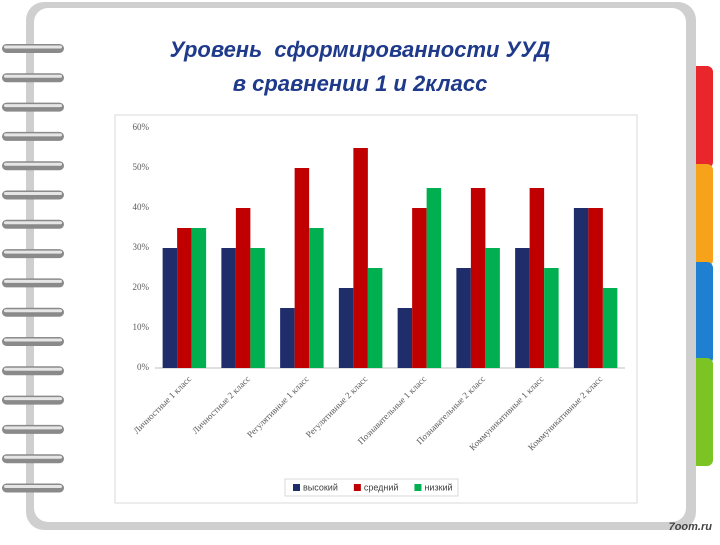  What do you see at coordinates (381, 487) in the screenshot?
I see `legend-label: средний` at bounding box center [381, 487].